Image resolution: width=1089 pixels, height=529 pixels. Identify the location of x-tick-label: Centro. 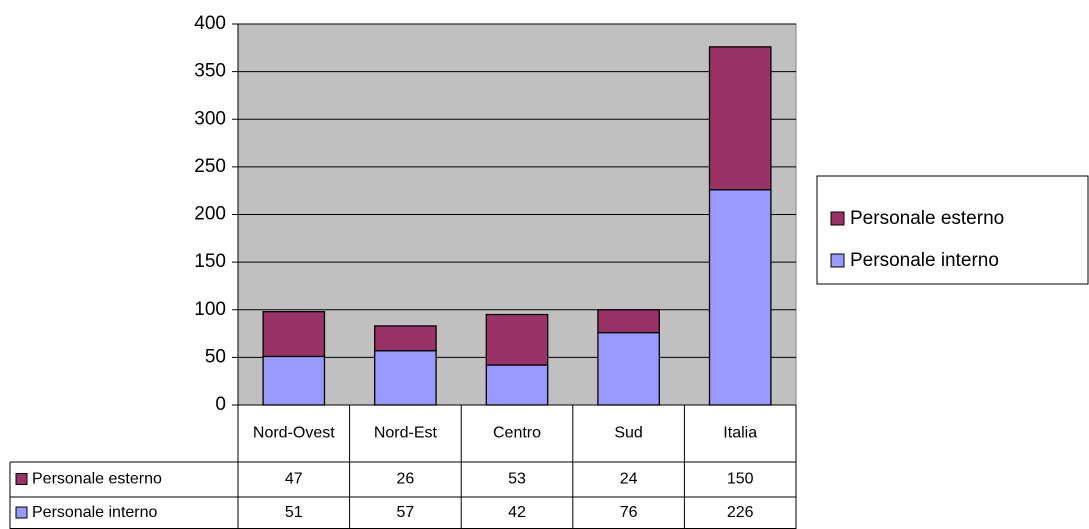
(517, 433).